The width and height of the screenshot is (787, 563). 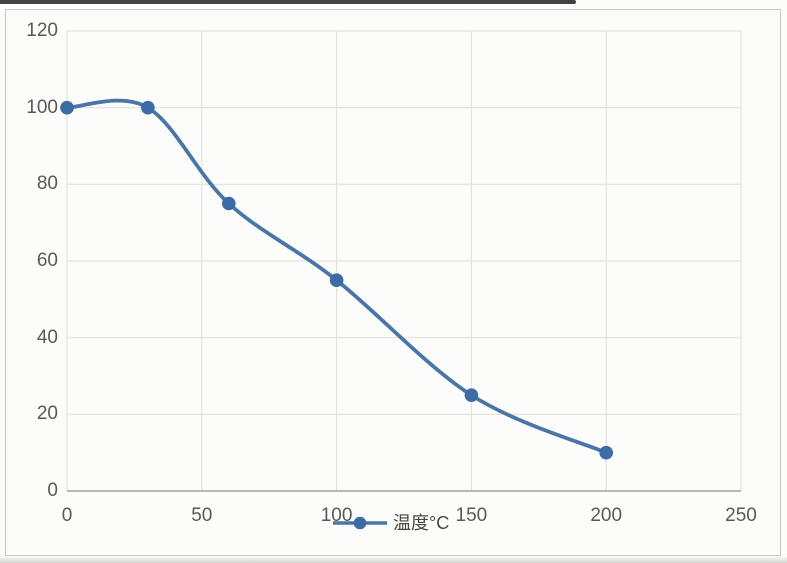 What do you see at coordinates (202, 515) in the screenshot?
I see `x-axis-tick-label: 50` at bounding box center [202, 515].